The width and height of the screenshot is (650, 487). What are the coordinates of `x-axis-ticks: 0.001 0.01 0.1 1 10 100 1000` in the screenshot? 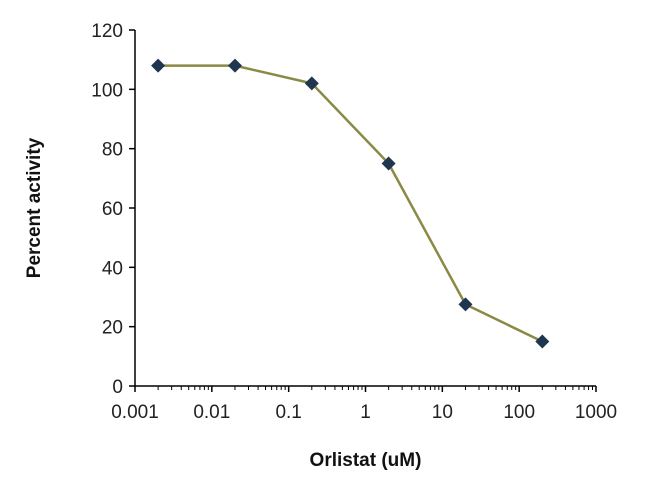 It's located at (364, 404).